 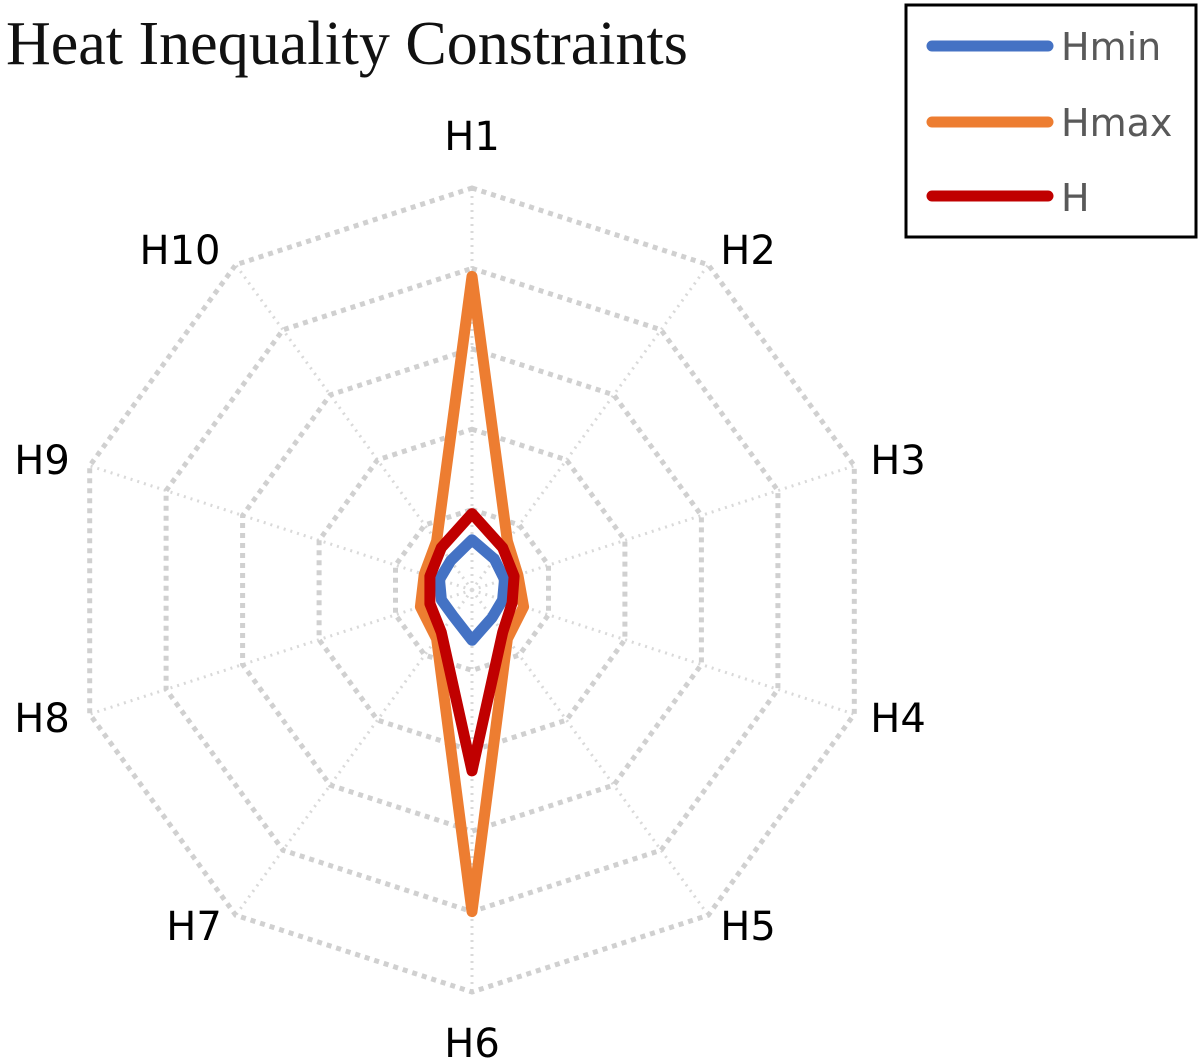 I want to click on legend-item-hmax: Hmax, so click(x=1049, y=123).